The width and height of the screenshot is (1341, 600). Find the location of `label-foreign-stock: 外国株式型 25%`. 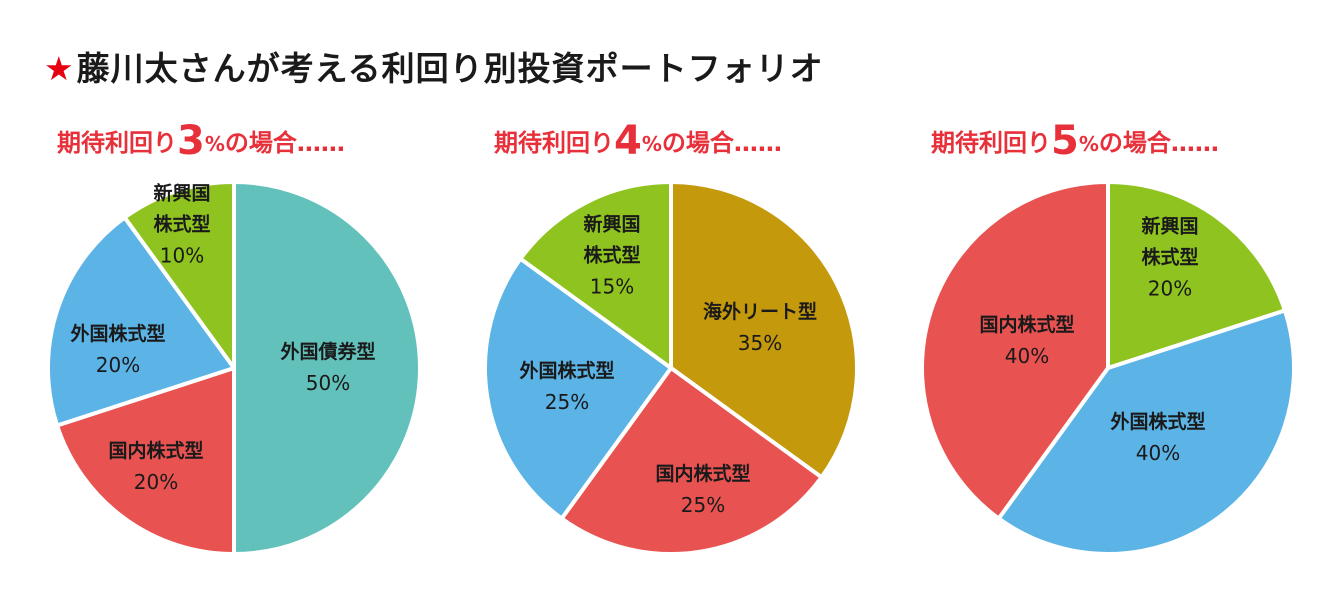

label-foreign-stock: 外国株式型 25% is located at coordinates (567, 387).